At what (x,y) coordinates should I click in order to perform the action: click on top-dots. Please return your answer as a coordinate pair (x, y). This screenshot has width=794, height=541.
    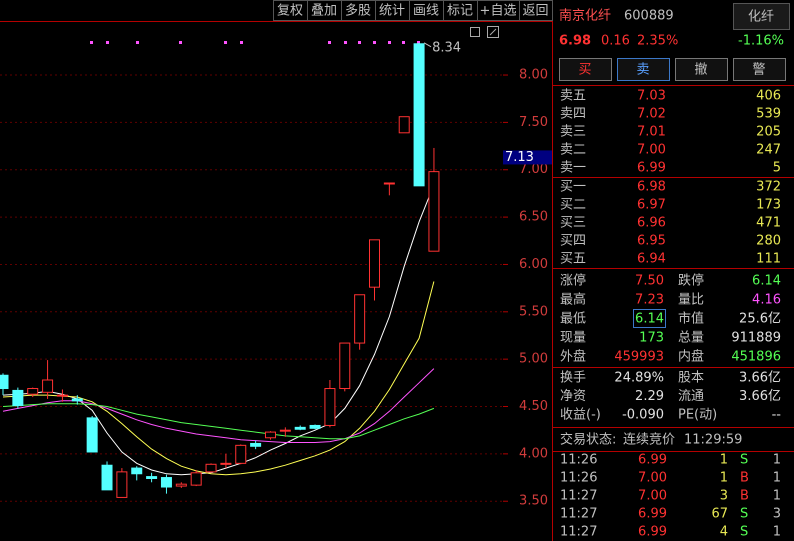
    Looking at the image, I should click on (255, 42).